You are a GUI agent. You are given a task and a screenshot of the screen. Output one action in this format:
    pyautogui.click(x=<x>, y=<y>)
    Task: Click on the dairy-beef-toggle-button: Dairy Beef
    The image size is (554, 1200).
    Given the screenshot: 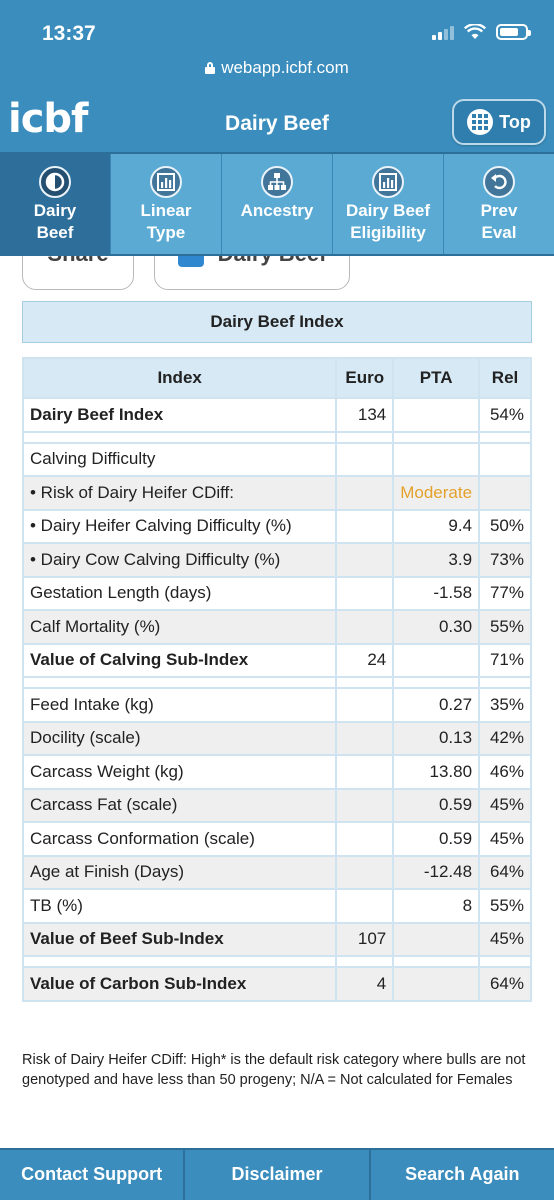 What is the action you would take?
    pyautogui.click(x=252, y=273)
    